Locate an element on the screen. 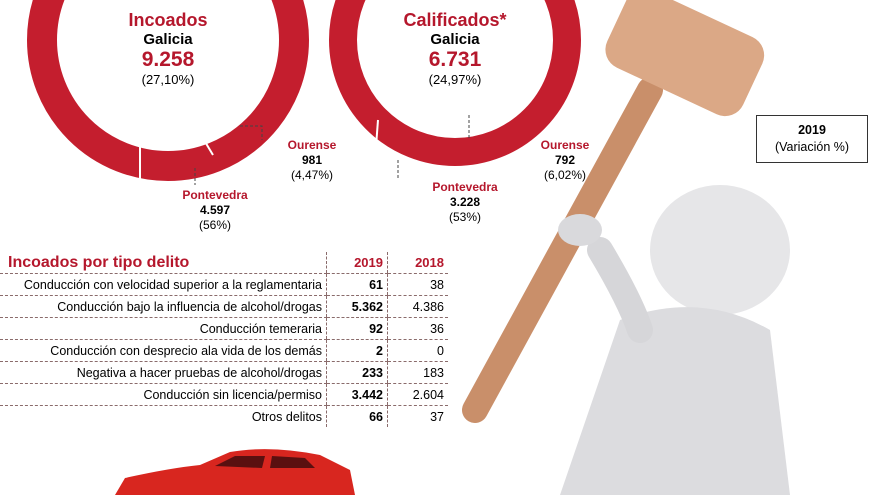 This screenshot has width=880, height=495. table-row: Otros delitos 66 37 is located at coordinates (224, 416).